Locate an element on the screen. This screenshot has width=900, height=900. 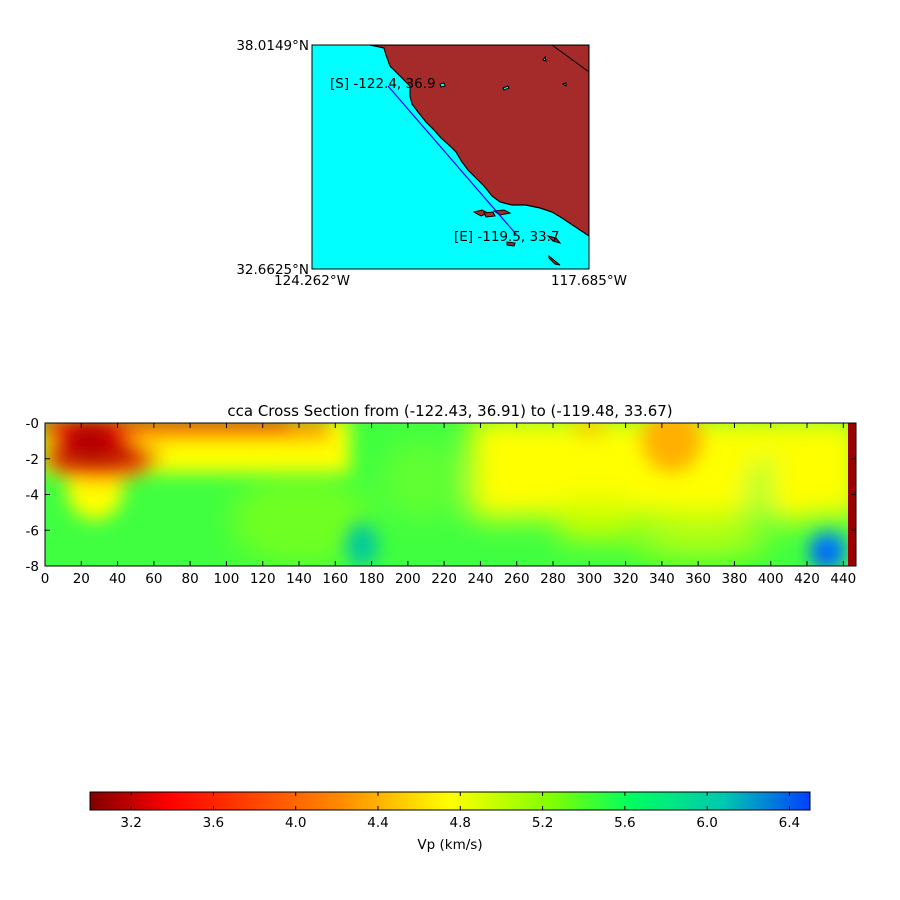
x-tick-label: 20 is located at coordinates (81, 579).